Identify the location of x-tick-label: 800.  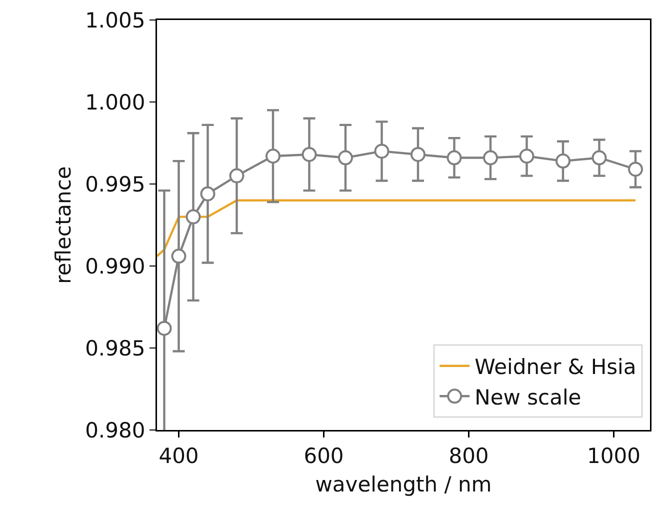
(468, 456).